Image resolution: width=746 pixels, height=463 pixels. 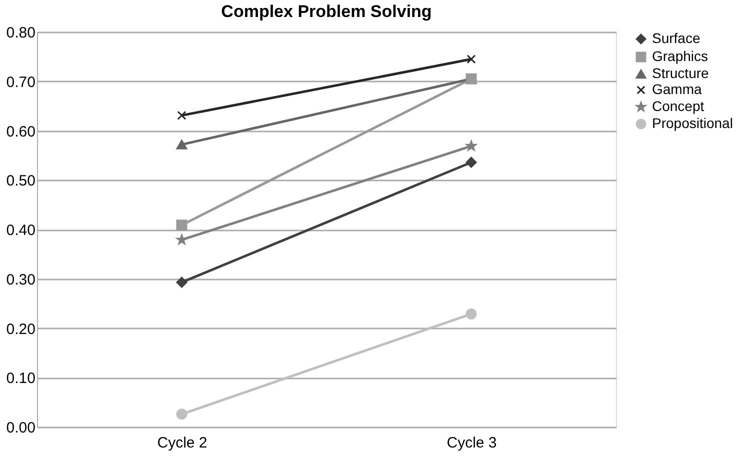 I want to click on y-tick-label: 0.50, so click(x=21, y=181).